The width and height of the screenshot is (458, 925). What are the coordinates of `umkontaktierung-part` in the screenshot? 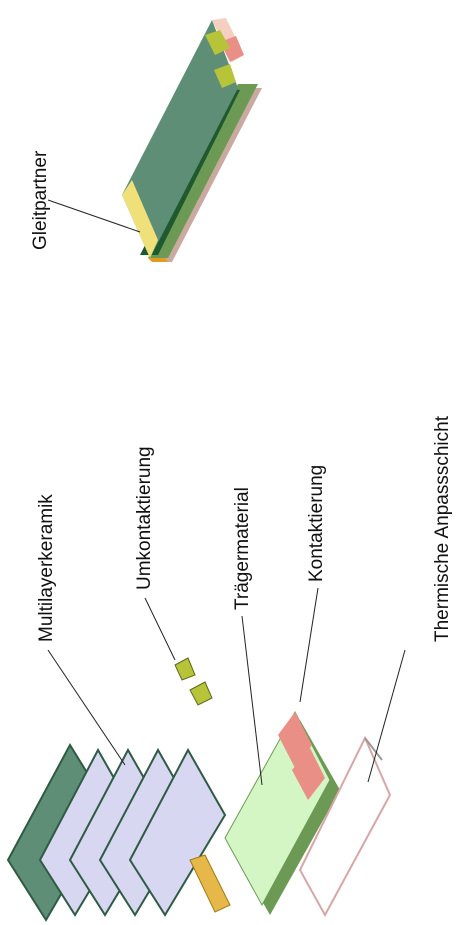 It's located at (202, 785).